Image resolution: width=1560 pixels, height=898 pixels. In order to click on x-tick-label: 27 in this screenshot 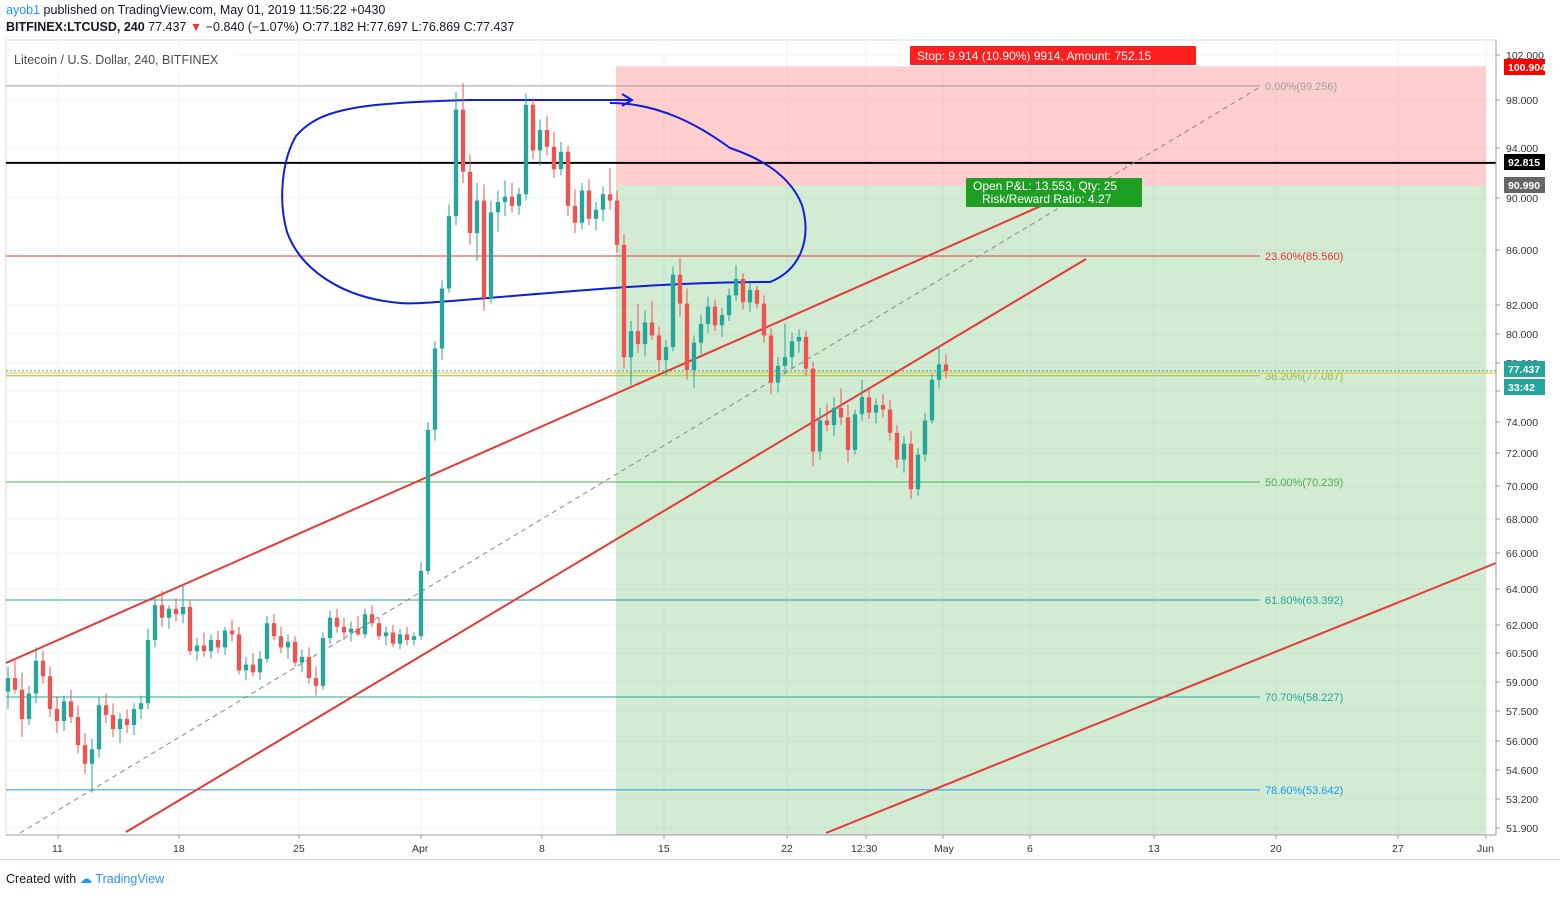, I will do `click(1398, 849)`.